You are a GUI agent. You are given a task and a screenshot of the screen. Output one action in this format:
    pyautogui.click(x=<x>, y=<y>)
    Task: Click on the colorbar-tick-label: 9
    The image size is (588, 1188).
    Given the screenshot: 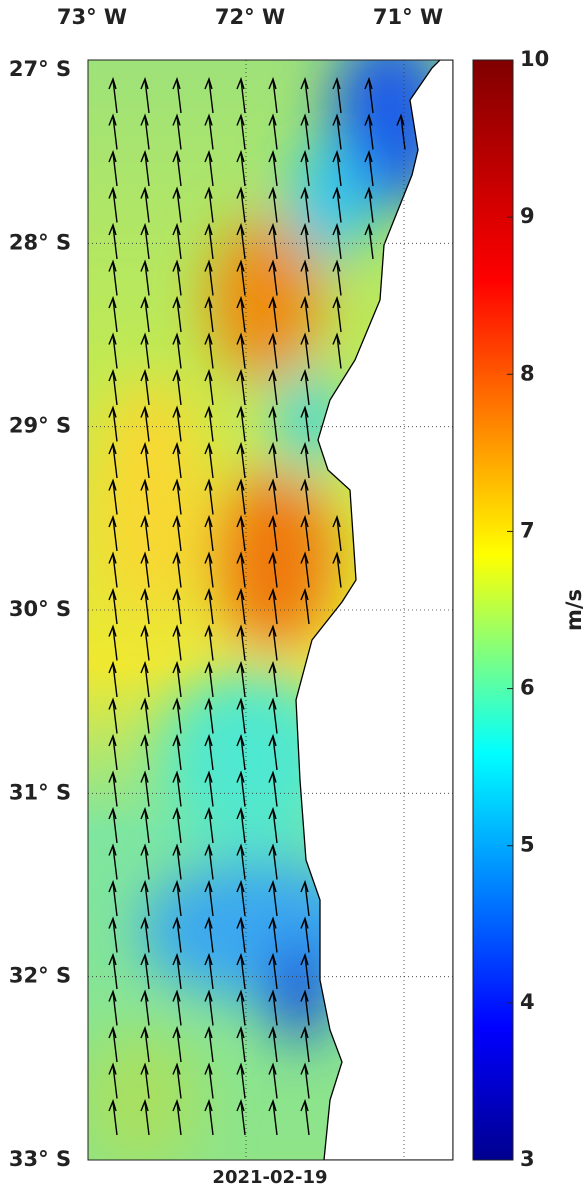 What is the action you would take?
    pyautogui.click(x=527, y=216)
    